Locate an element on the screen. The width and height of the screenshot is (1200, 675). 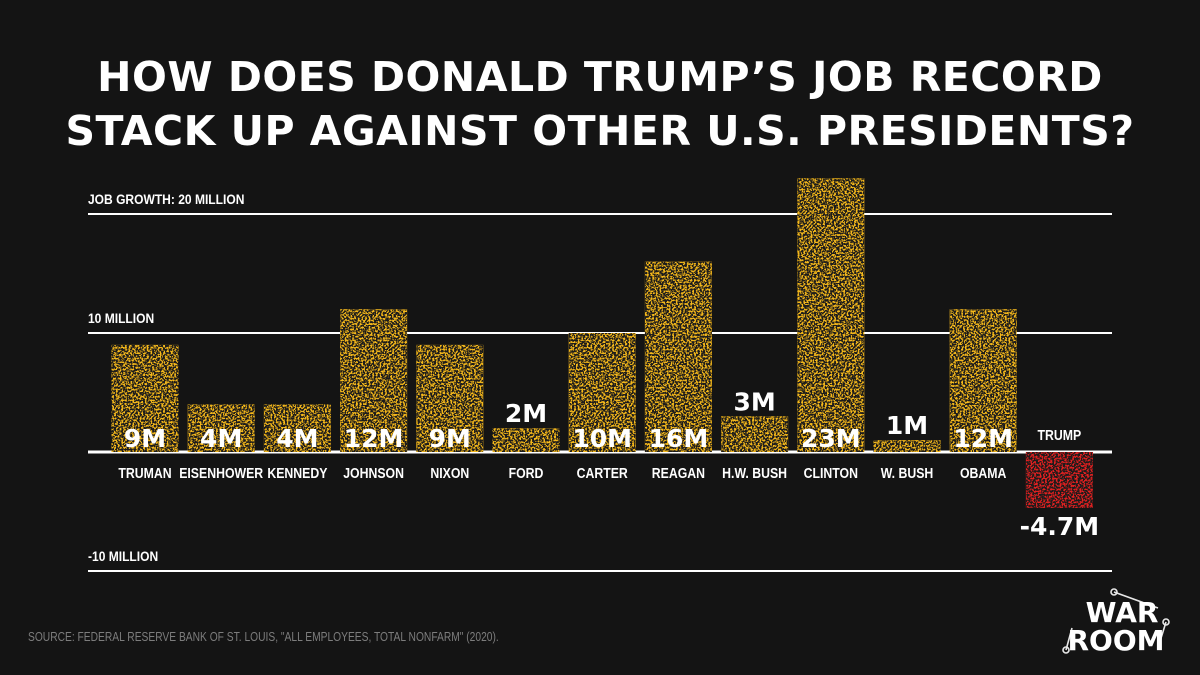
chart-title-line-2: STACK UP AGAINST OTHER U.S. PRESIDENTS? is located at coordinates (600, 131).